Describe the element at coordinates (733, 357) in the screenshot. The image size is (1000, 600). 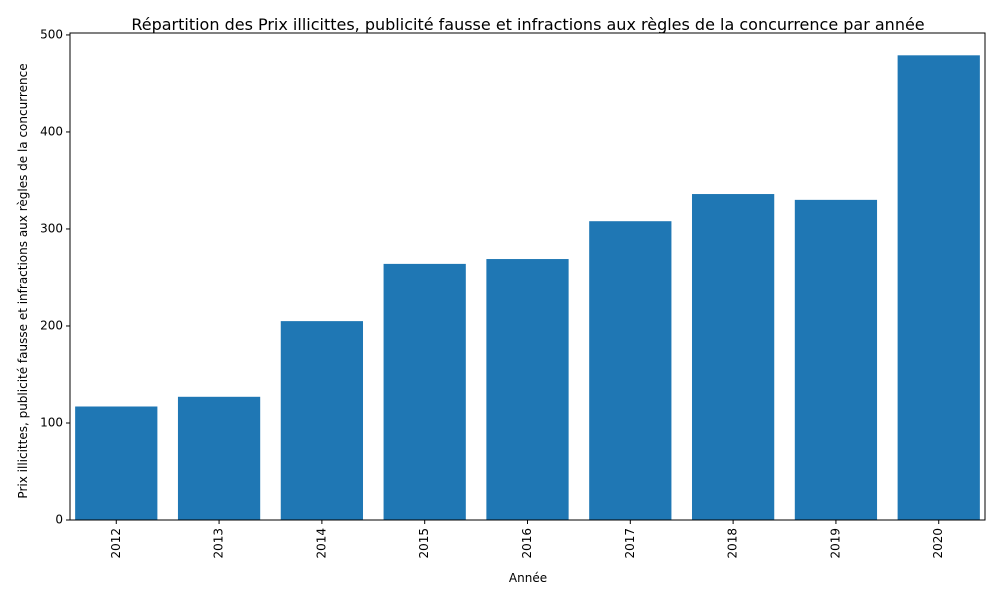
I see `bar-2018` at that location.